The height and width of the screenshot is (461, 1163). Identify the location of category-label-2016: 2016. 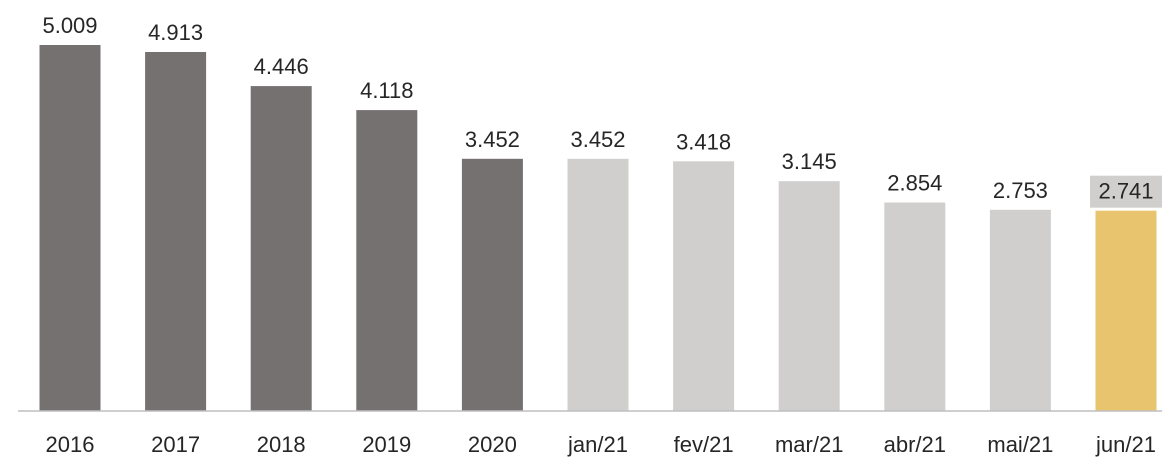
(70, 444).